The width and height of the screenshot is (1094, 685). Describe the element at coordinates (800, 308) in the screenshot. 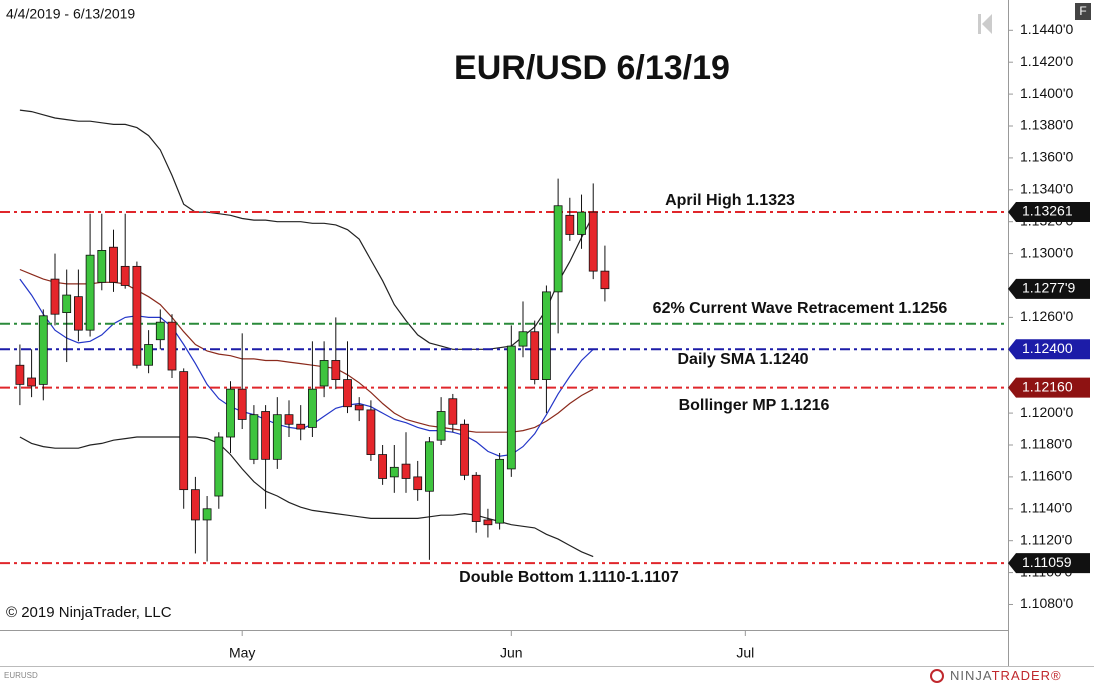

I see `level-annotation: 62% Current Wave Retracement 1.1256` at that location.